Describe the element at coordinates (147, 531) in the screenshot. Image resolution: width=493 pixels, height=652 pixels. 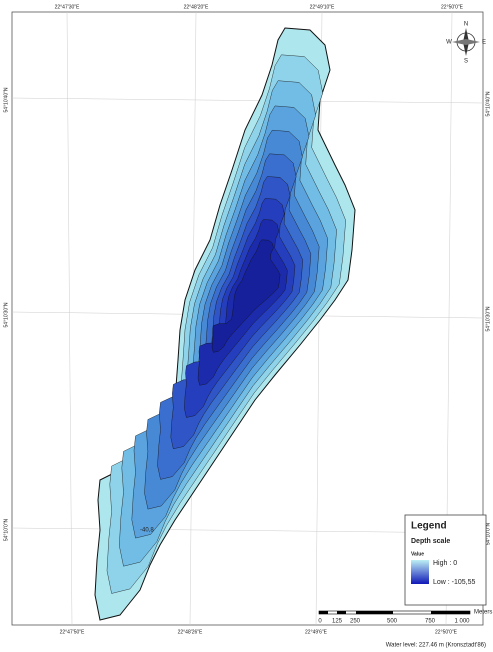
I see `contour-label: -40,8` at that location.